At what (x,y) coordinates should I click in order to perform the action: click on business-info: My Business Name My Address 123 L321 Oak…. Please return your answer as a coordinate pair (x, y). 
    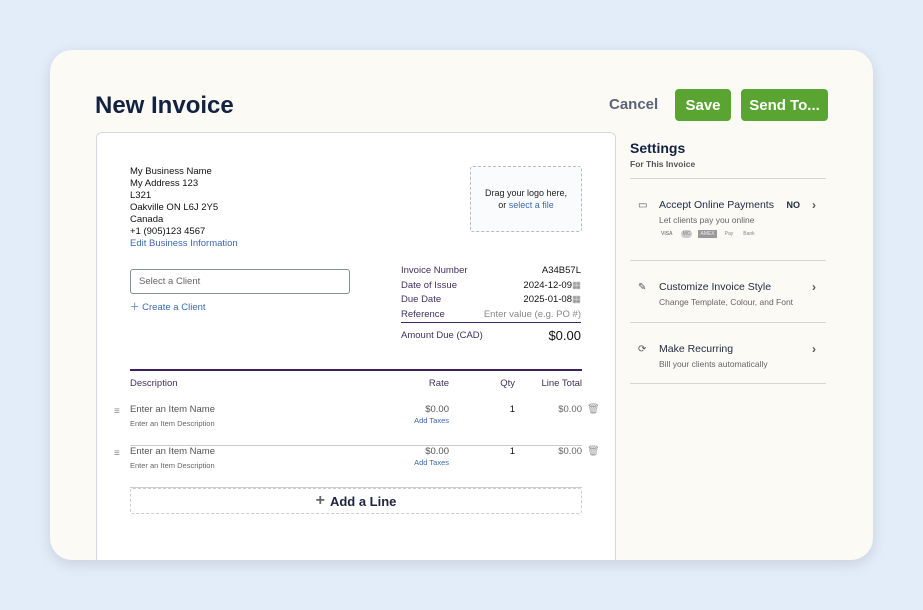
    Looking at the image, I should click on (184, 208).